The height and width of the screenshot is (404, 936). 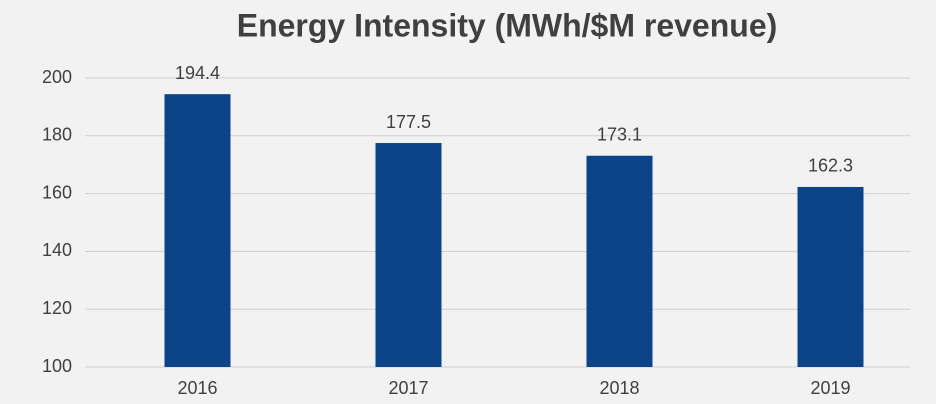 I want to click on y-tick-label: 200, so click(x=57, y=77).